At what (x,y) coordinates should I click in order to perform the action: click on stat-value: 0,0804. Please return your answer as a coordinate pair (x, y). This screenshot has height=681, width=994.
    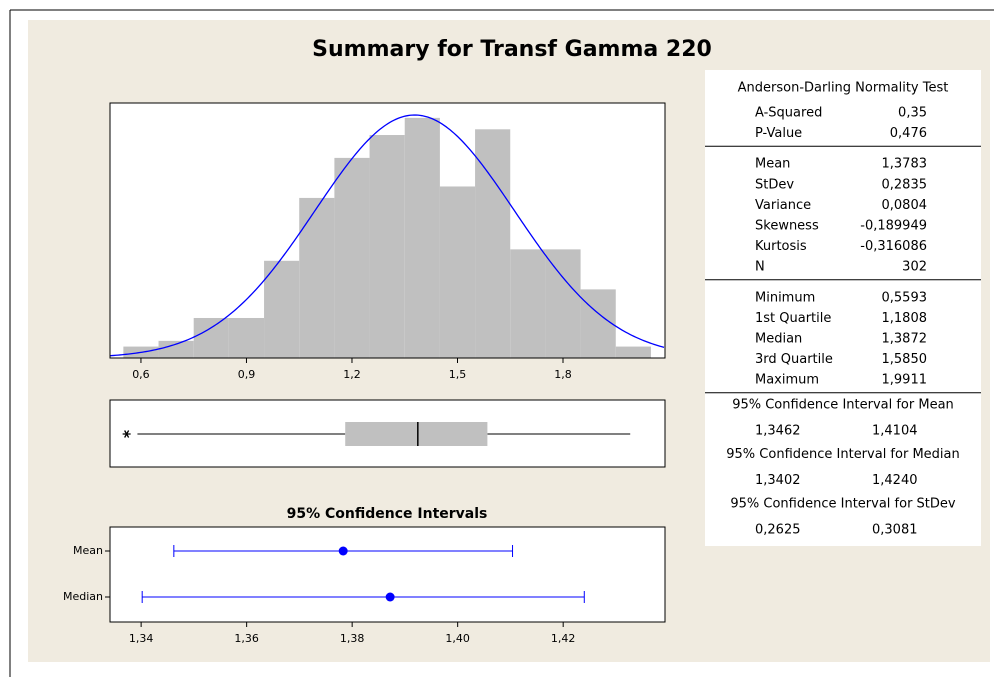
    Looking at the image, I should click on (905, 205).